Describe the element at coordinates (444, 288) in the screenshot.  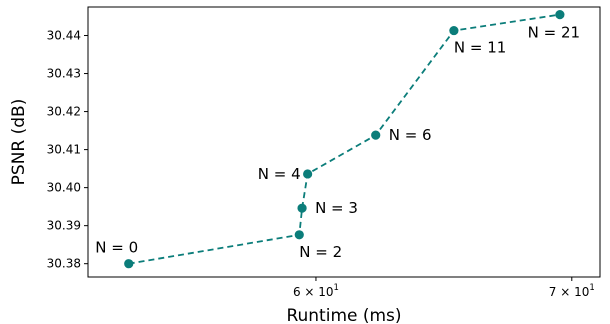
I see `x-axis-ticks: 6 × 101 7 × 101` at that location.